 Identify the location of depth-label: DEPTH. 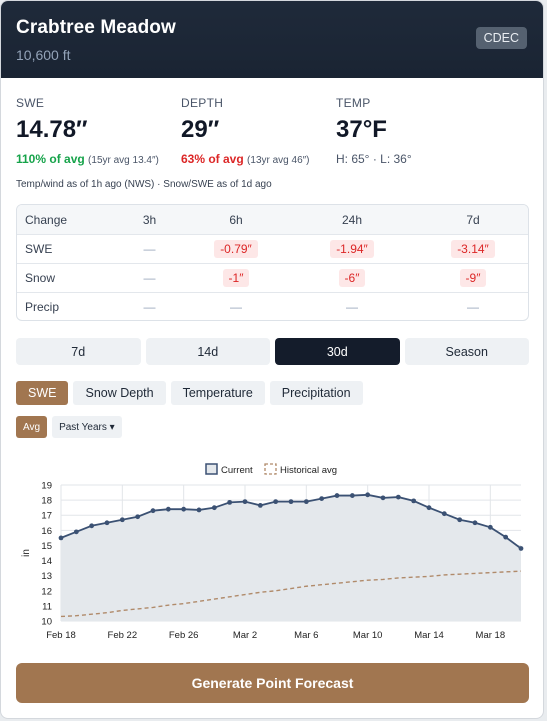
(202, 103).